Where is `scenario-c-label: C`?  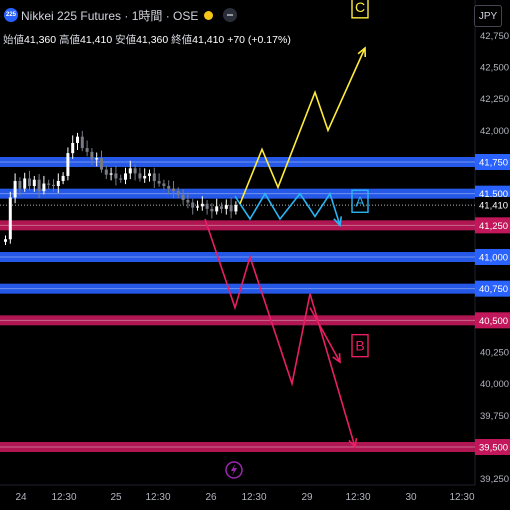 scenario-c-label: C is located at coordinates (360, 7).